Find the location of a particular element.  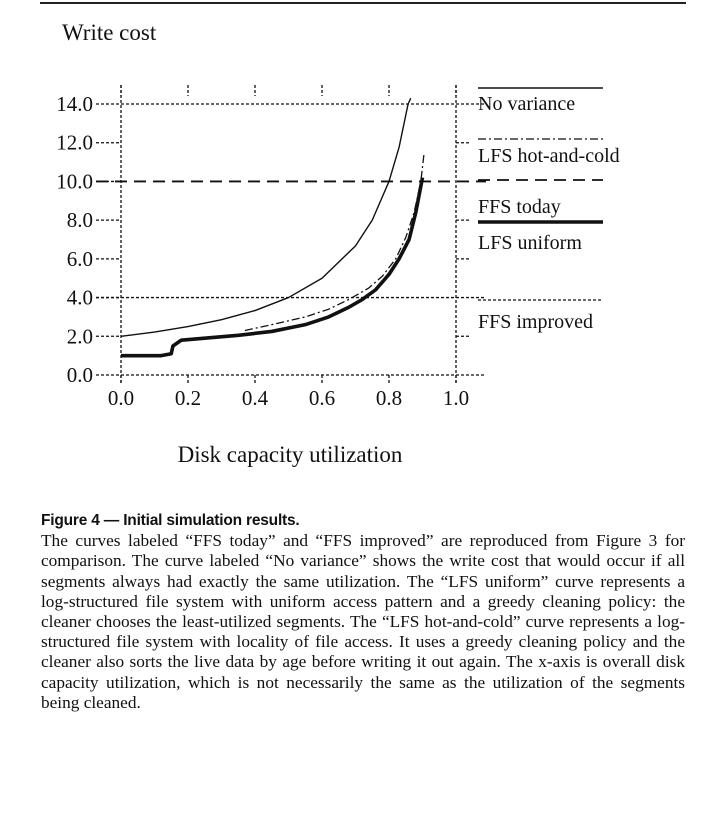

y-tick-label: 10.0 is located at coordinates (74, 181).